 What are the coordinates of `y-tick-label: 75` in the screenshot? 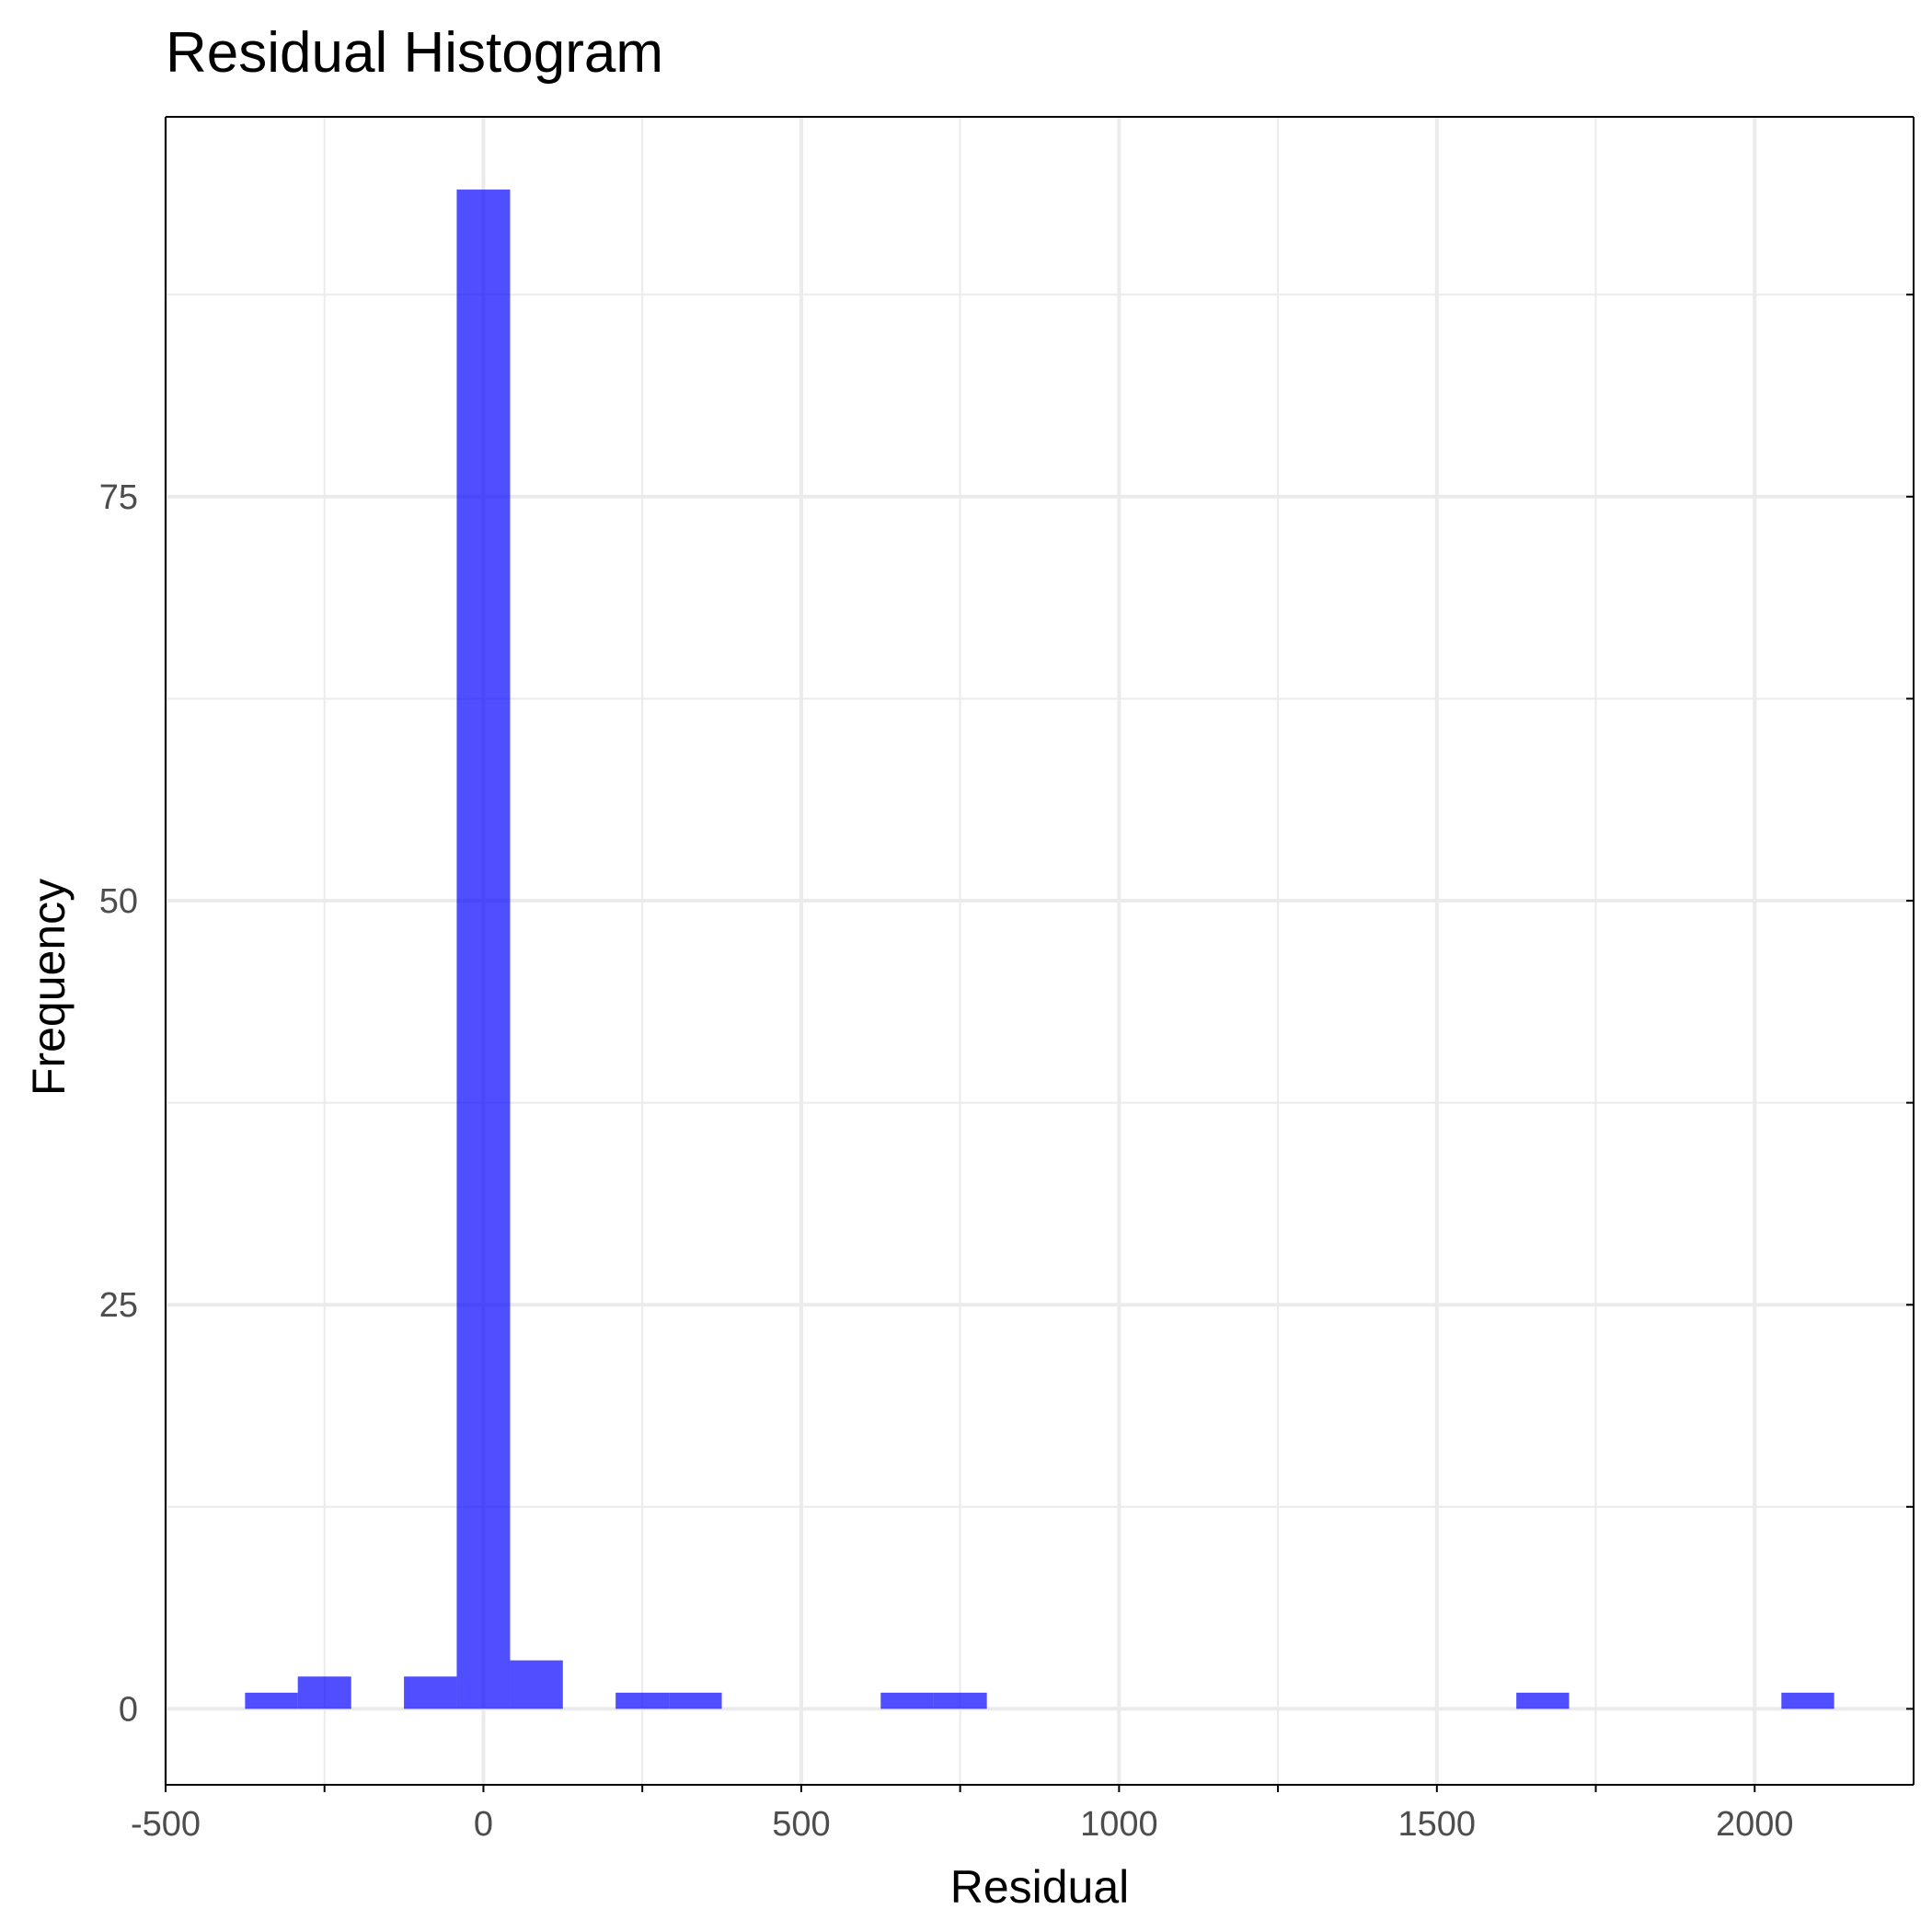 It's located at (118, 497).